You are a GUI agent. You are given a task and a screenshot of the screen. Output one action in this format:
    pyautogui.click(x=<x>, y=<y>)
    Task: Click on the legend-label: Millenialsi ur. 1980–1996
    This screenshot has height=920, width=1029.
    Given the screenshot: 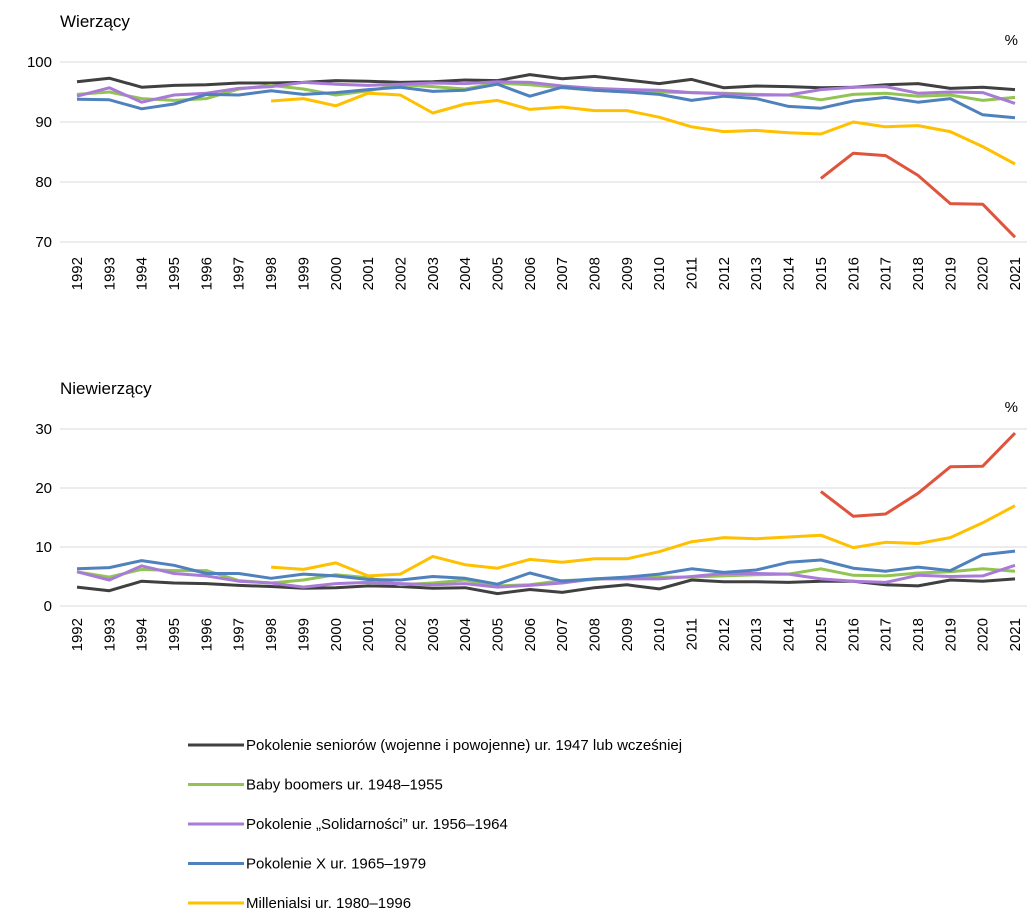 What is the action you would take?
    pyautogui.click(x=328, y=903)
    